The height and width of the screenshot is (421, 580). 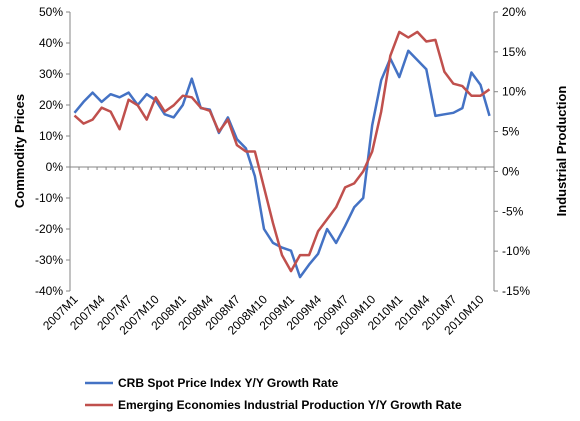 What do you see at coordinates (49, 229) in the screenshot?
I see `left-tick-label: -20%` at bounding box center [49, 229].